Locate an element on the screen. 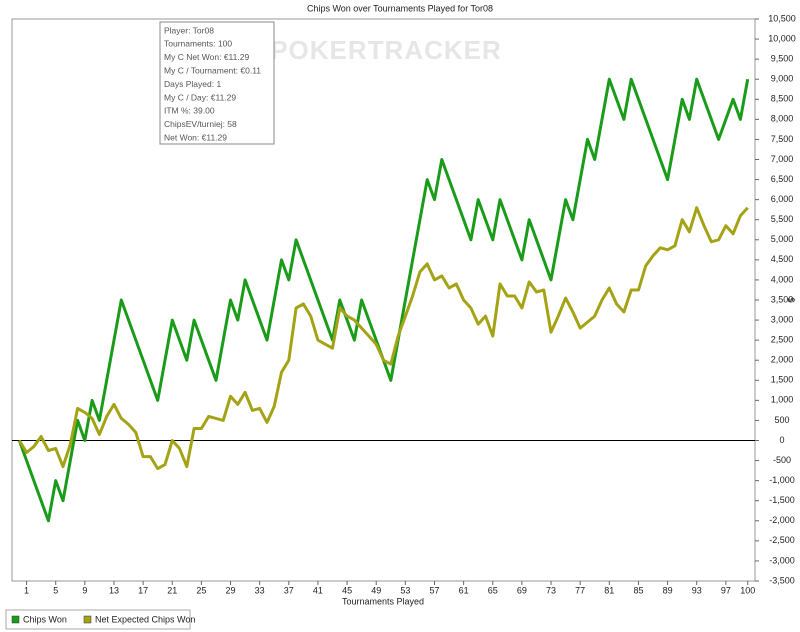  y-tick-label: 7,000 is located at coordinates (782, 159).